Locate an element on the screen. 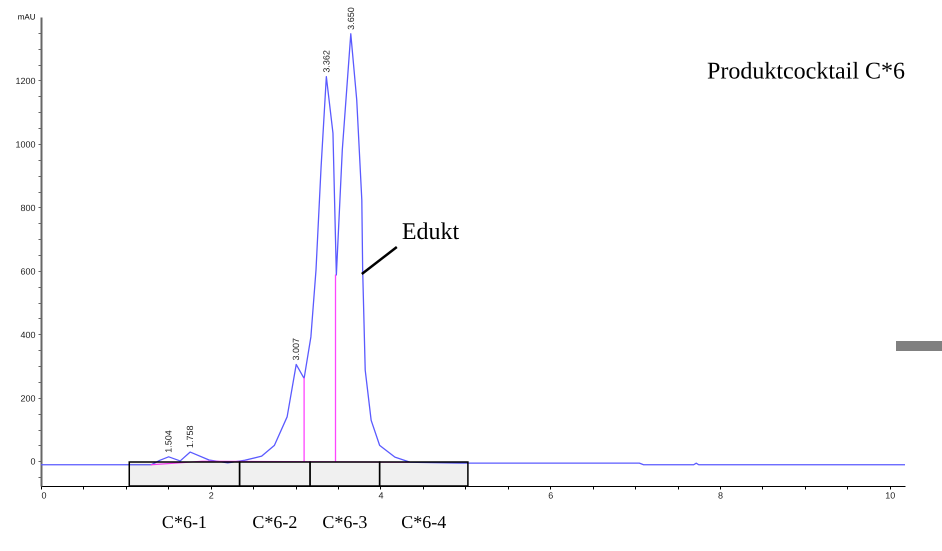 The image size is (942, 551). band-label: C*6-1 is located at coordinates (184, 522).